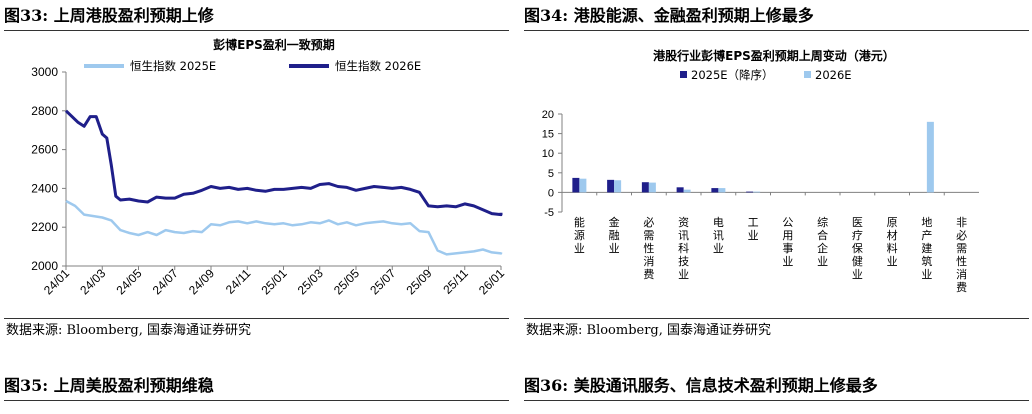 The image size is (1032, 414). I want to click on hsi-x-tick-label: 25/07, so click(382, 281).